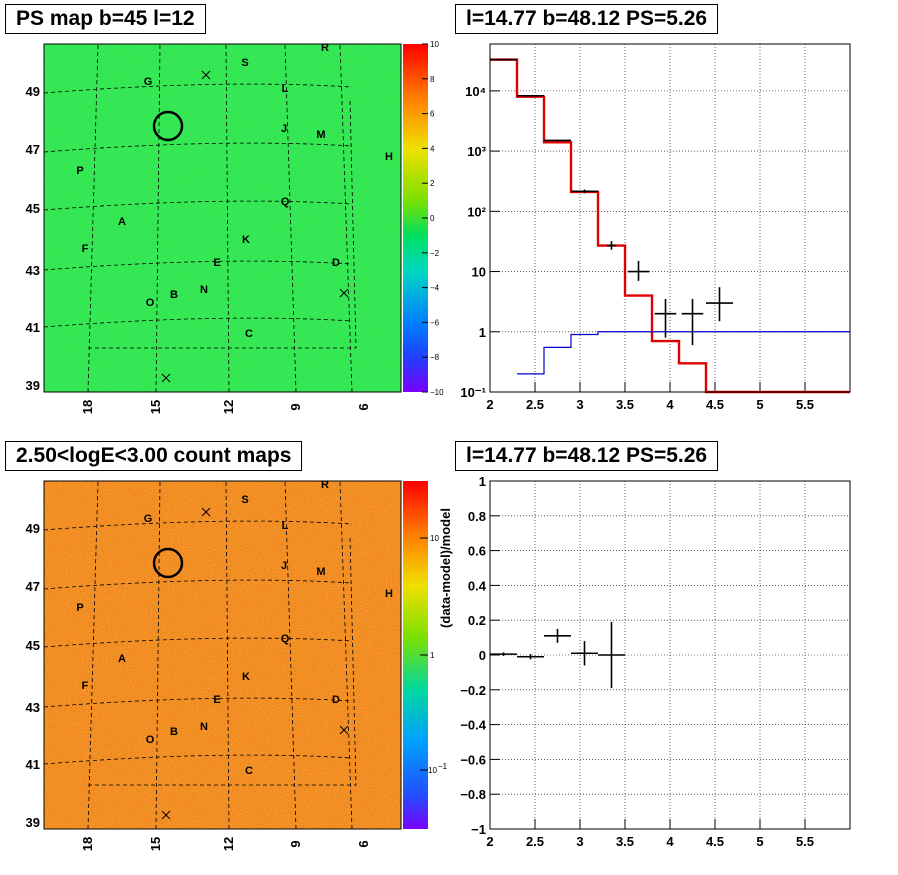 This screenshot has height=875, width=898. What do you see at coordinates (477, 551) in the screenshot?
I see `y-tick-label: 0.6` at bounding box center [477, 551].